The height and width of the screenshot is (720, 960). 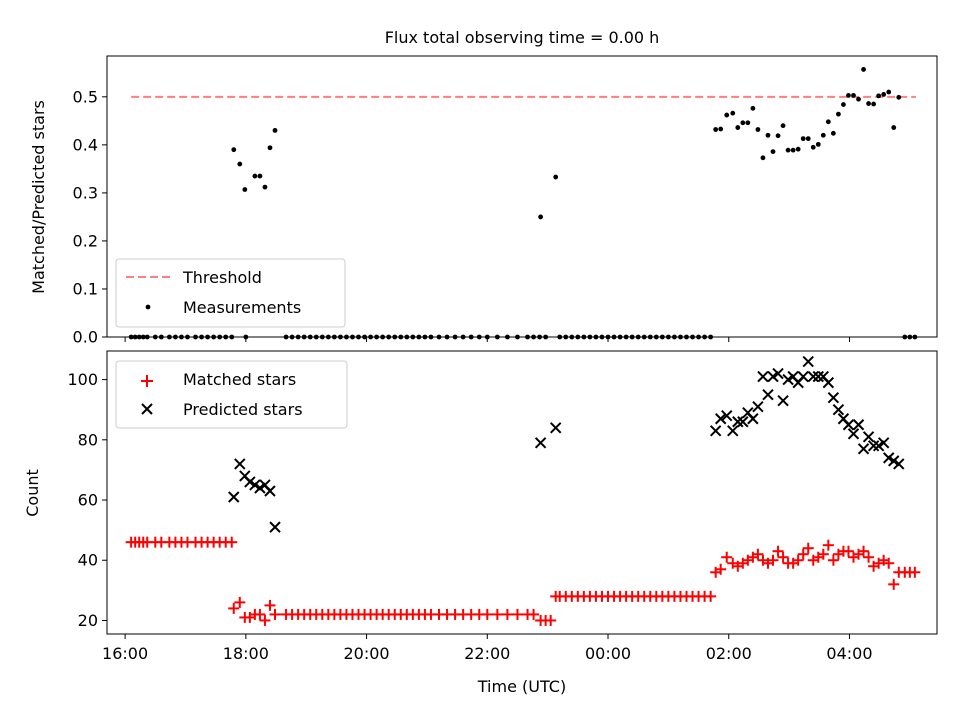 What do you see at coordinates (85, 192) in the screenshot?
I see `y-tick-label: 0.3` at bounding box center [85, 192].